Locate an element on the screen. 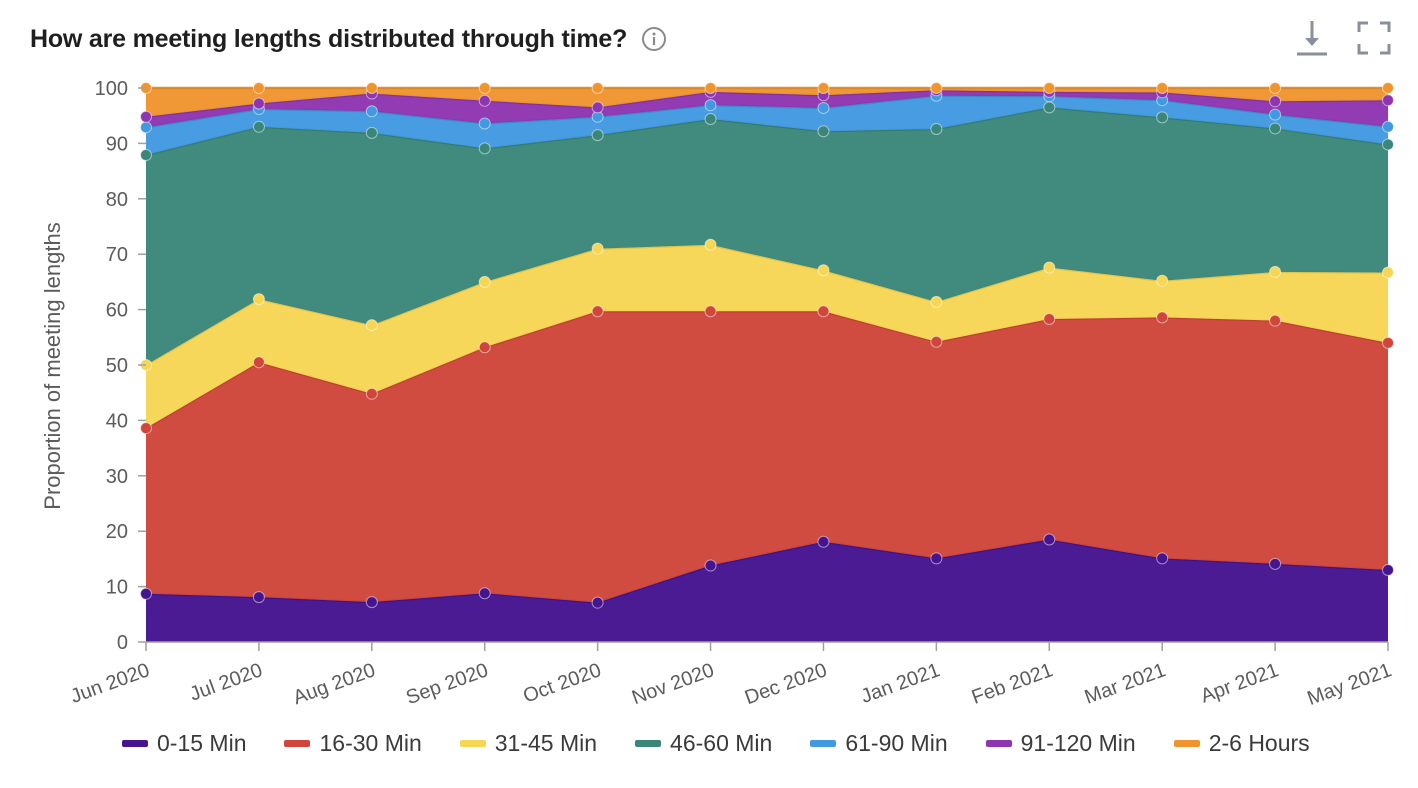 The width and height of the screenshot is (1418, 788). legend-label: 61-90 Min is located at coordinates (896, 743).